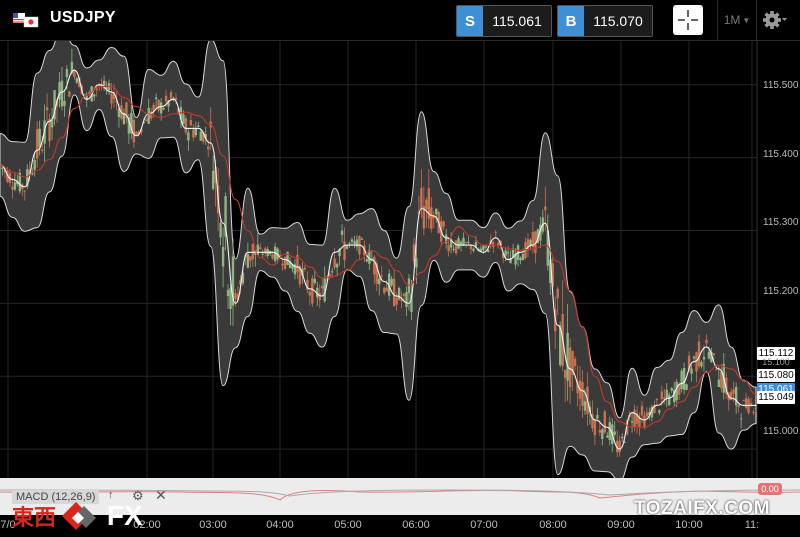 The image size is (800, 537). Describe the element at coordinates (77, 516) in the screenshot. I see `watermark-logo-left: 東西 FX` at that location.